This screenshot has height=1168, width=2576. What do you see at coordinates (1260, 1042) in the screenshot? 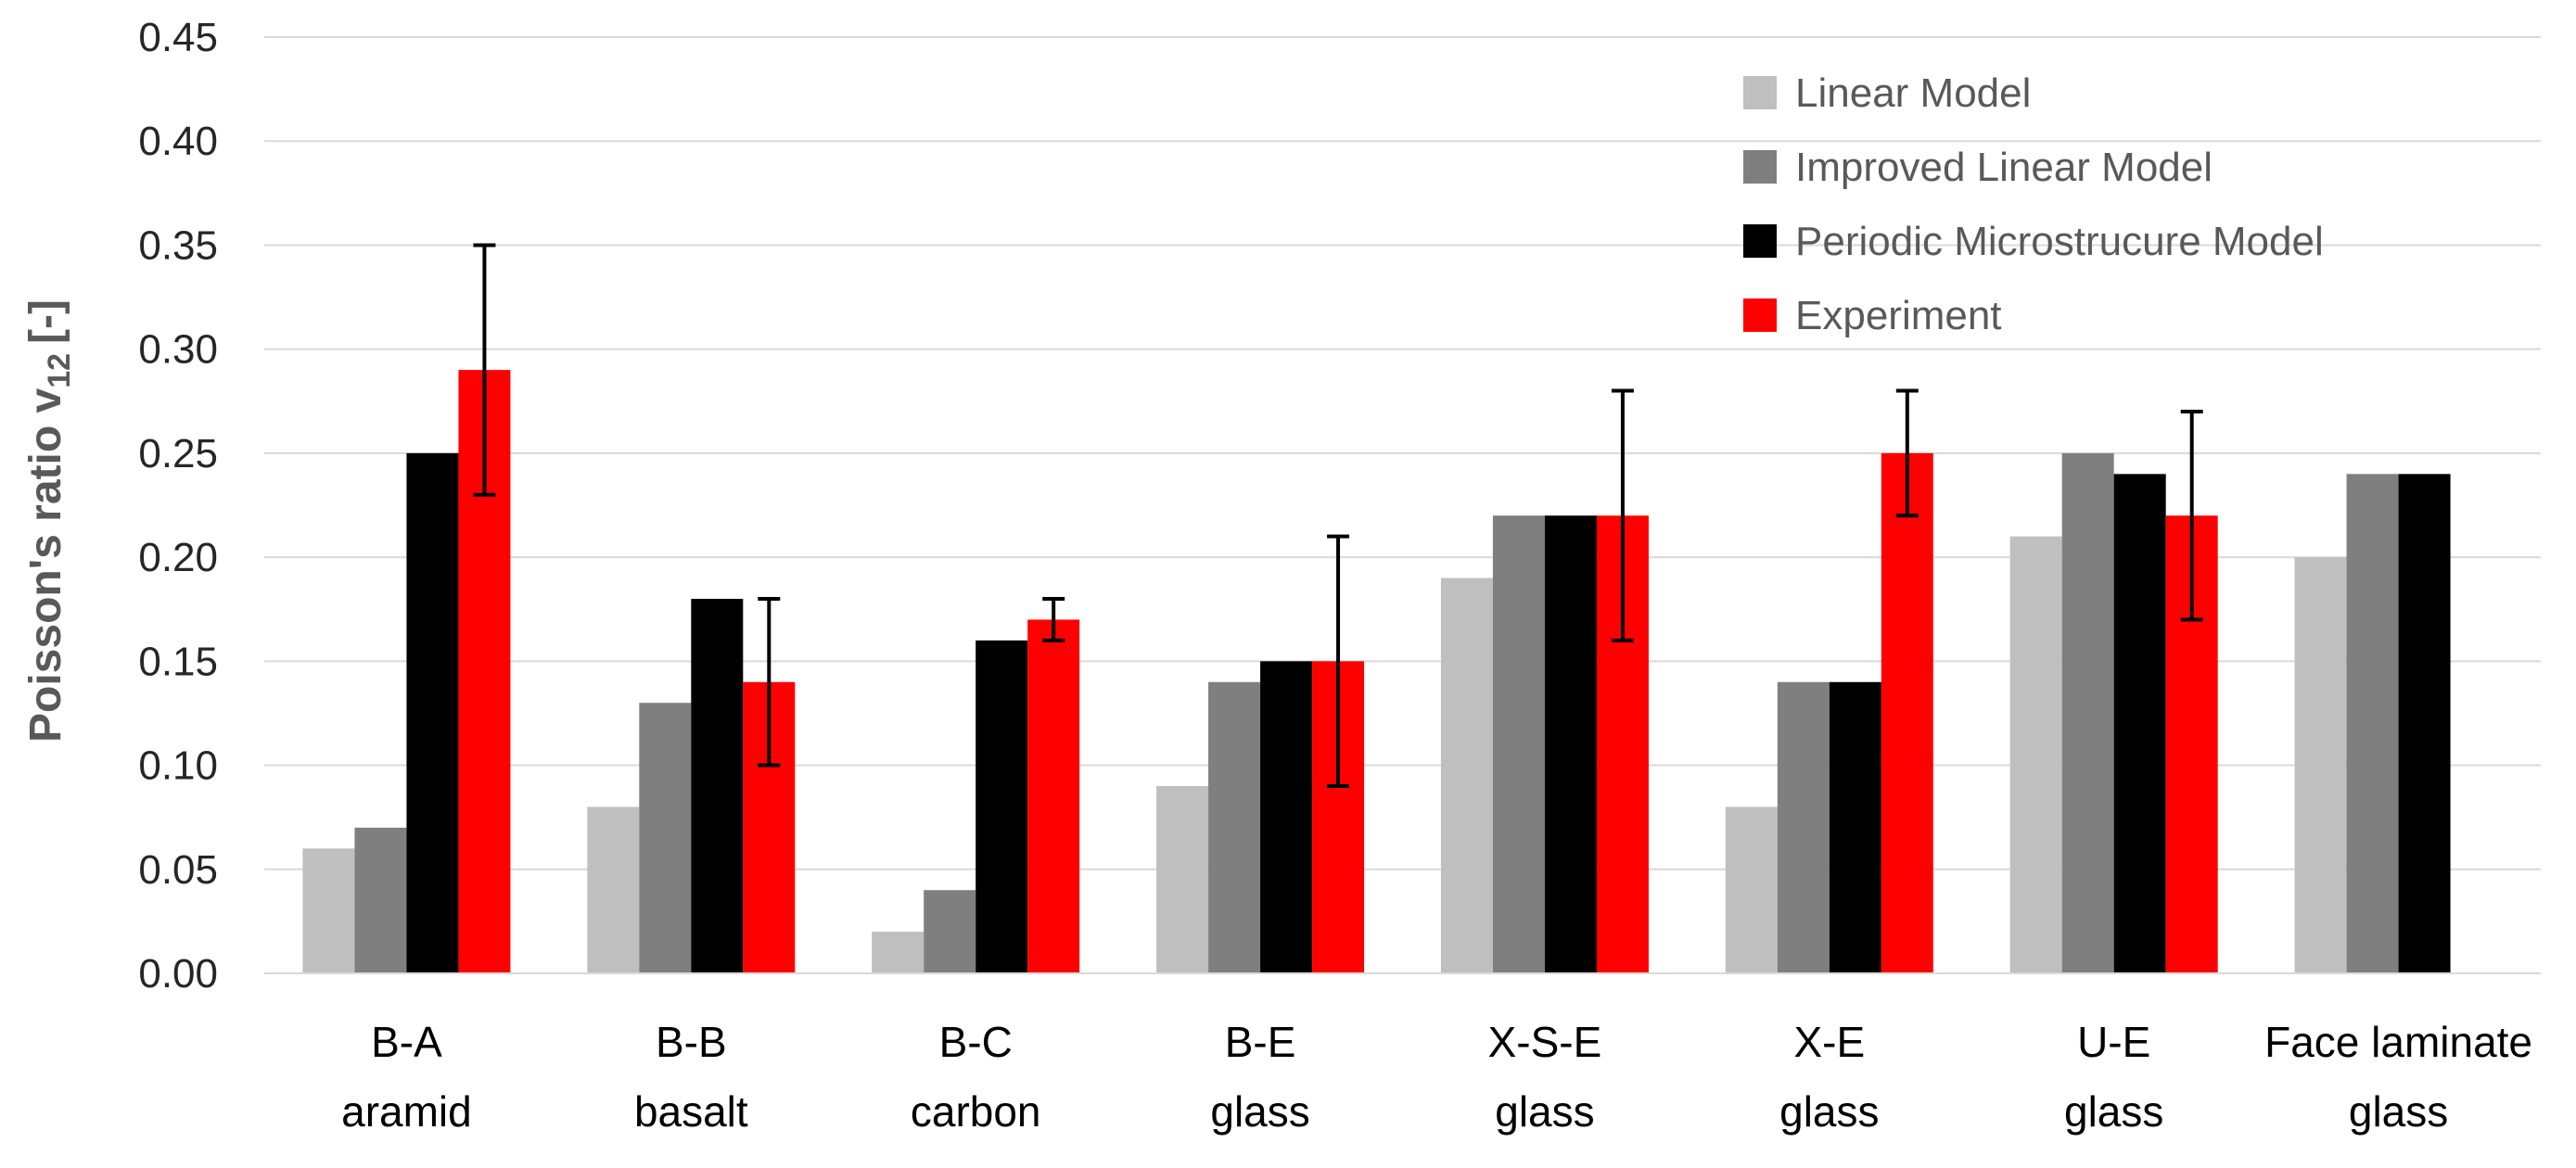
I see `category-label-line1: B-E` at bounding box center [1260, 1042].